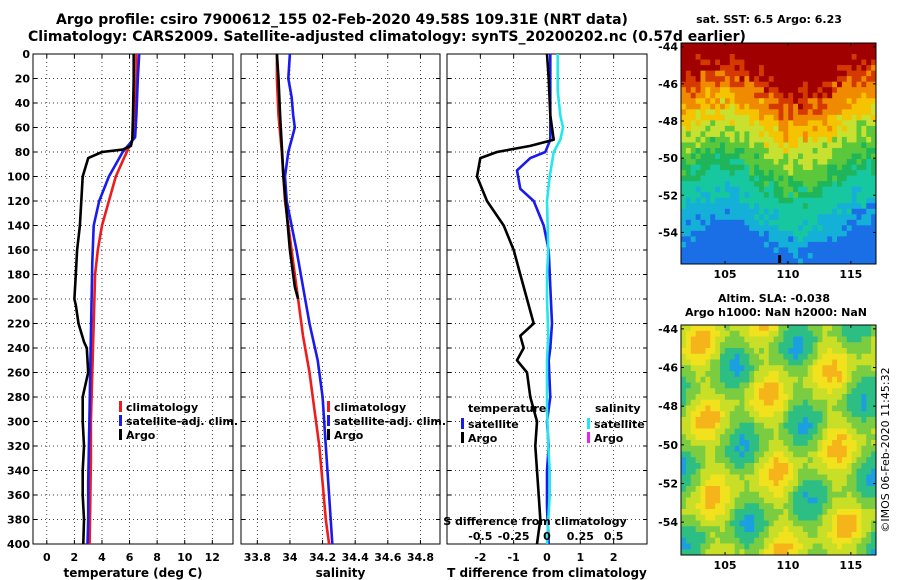 Image resolution: width=900 pixels, height=580 pixels. I want to click on x-tick-label: 34, so click(290, 557).